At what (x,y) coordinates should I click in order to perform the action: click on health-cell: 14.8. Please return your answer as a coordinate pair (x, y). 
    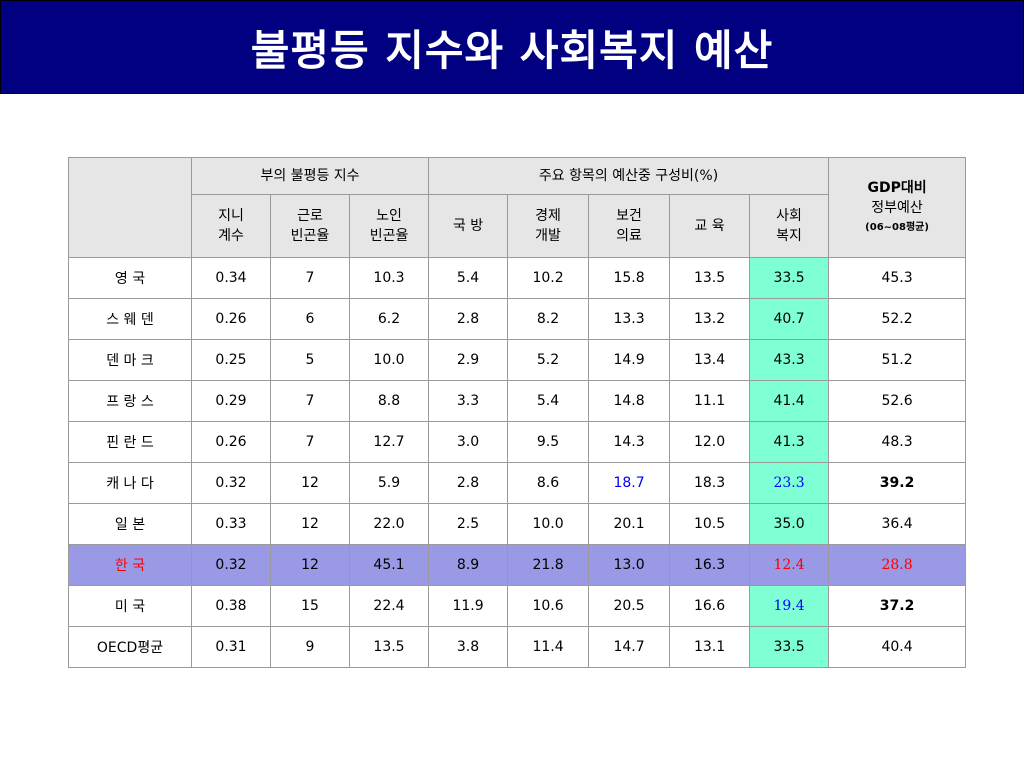
    Looking at the image, I should click on (629, 401).